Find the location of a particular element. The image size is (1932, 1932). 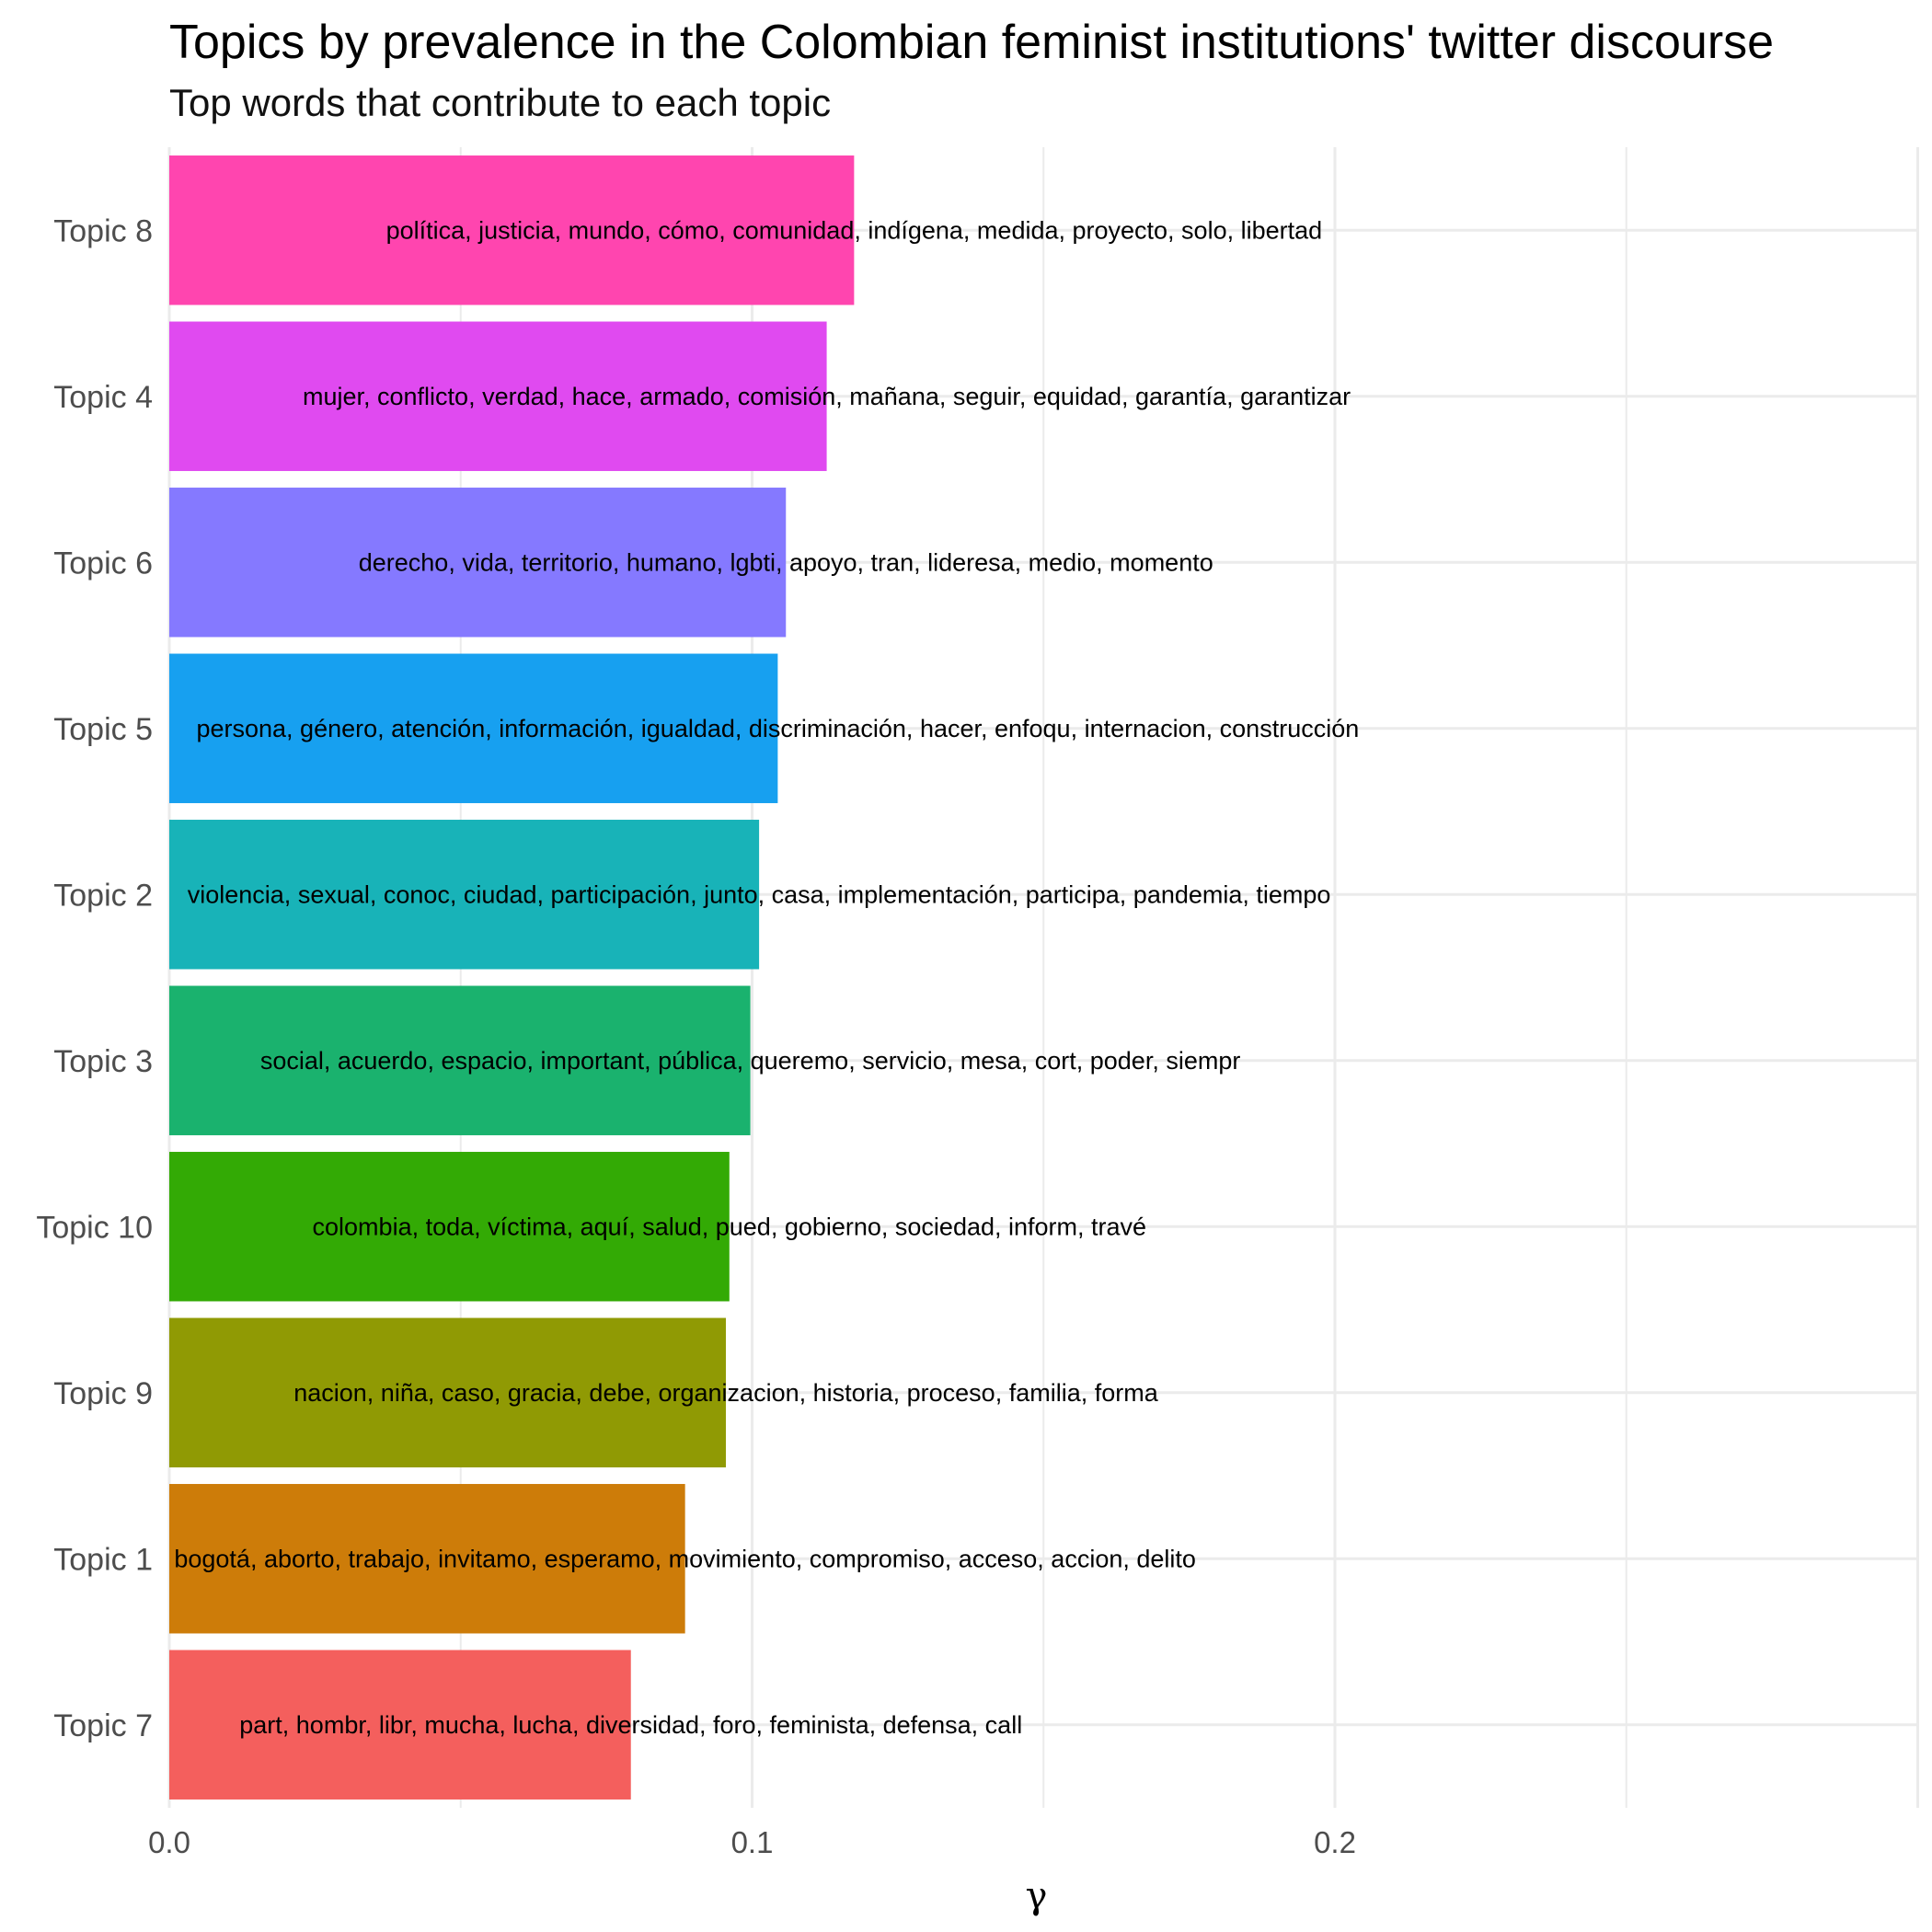

y-tick-label: Topic 1 is located at coordinates (103, 1559).